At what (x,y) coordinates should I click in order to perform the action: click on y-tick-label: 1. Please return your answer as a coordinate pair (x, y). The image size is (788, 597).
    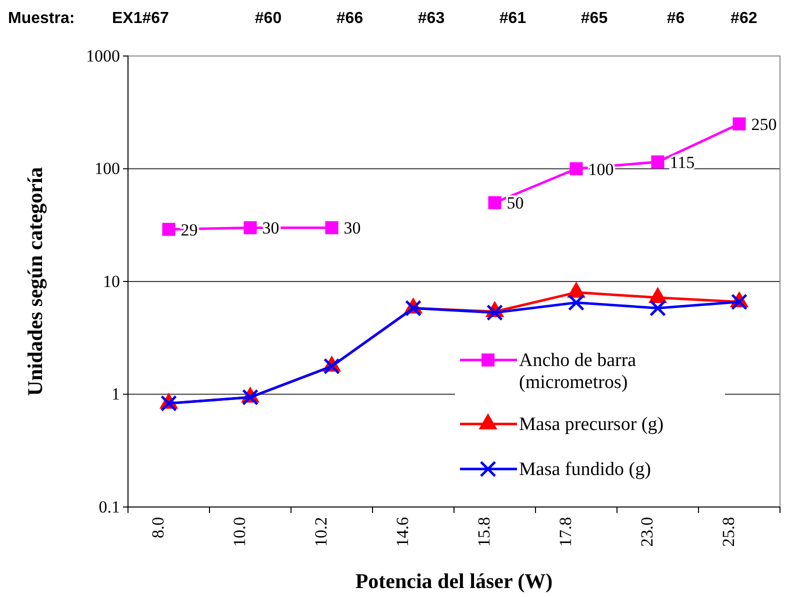
    Looking at the image, I should click on (116, 394).